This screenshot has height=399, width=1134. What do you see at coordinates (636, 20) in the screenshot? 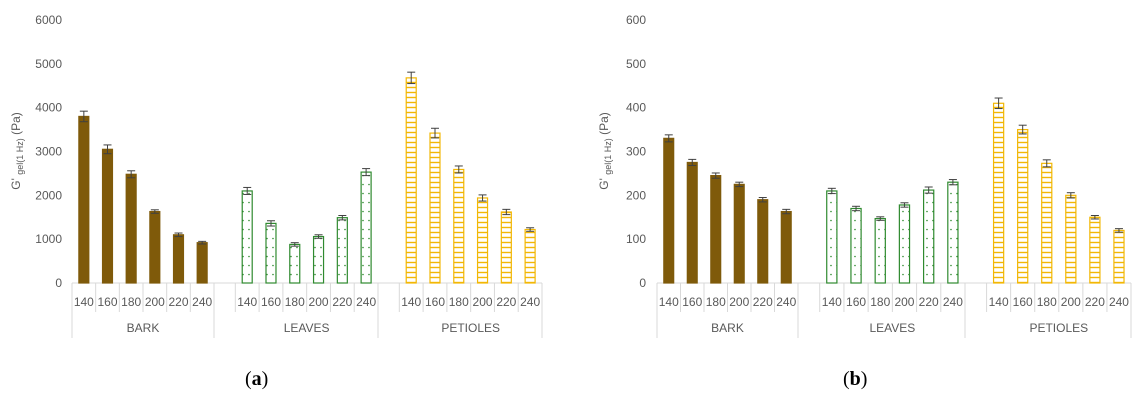
I see `y-tick-label: 600` at bounding box center [636, 20].